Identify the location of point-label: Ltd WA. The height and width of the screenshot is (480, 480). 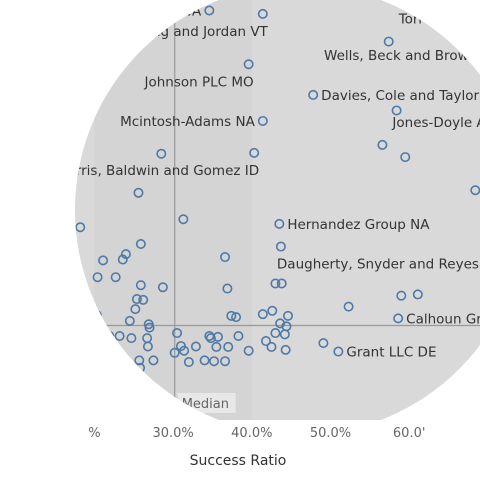
(178, 12).